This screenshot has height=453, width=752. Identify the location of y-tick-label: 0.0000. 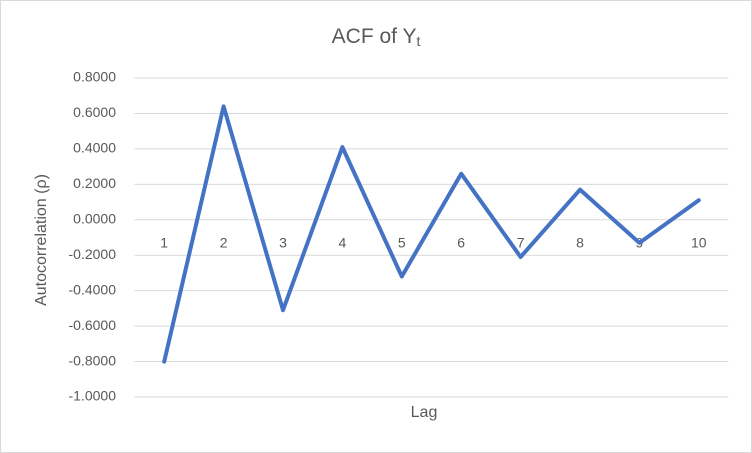
(94, 218).